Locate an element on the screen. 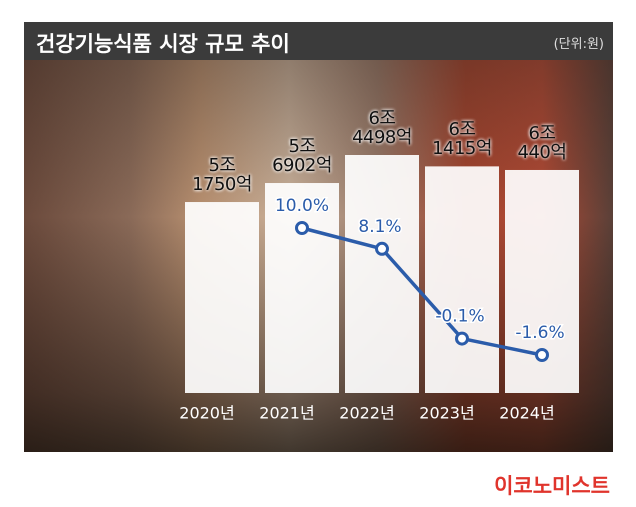  x-tick-label: 2024년 is located at coordinates (526, 413).